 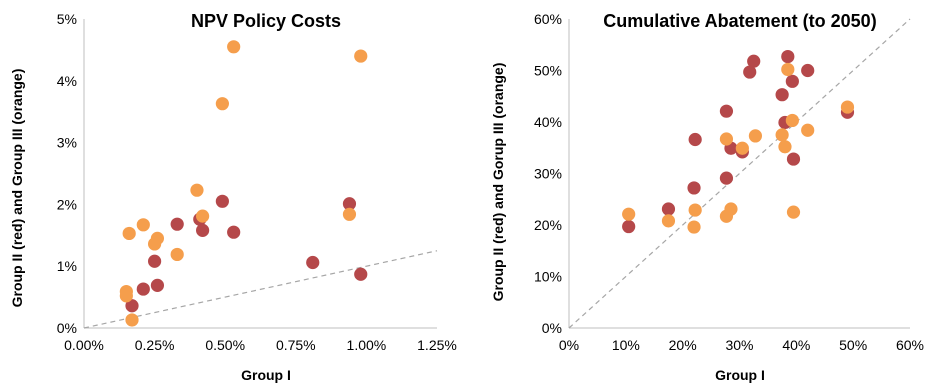 I want to click on y-tick-label: 4%, so click(x=67, y=81).